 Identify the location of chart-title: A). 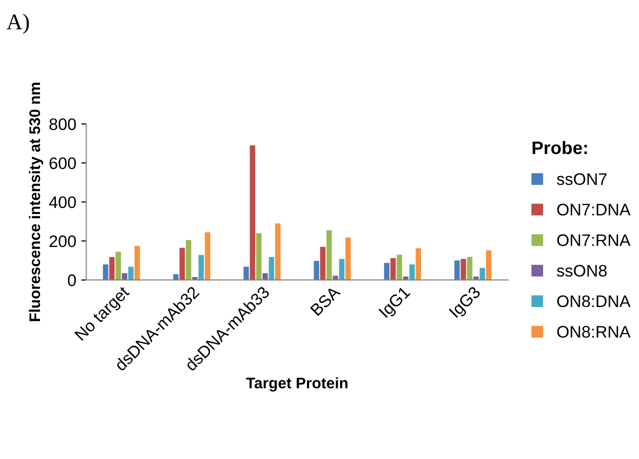
(17, 24).